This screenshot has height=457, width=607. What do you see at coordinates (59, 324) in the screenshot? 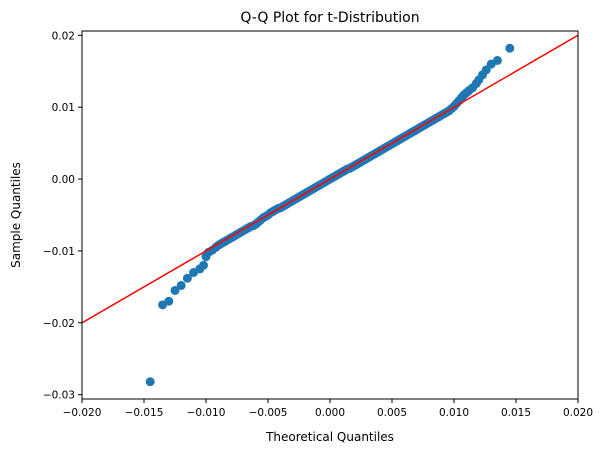
I see `y-tick-label: −0.02` at bounding box center [59, 324].